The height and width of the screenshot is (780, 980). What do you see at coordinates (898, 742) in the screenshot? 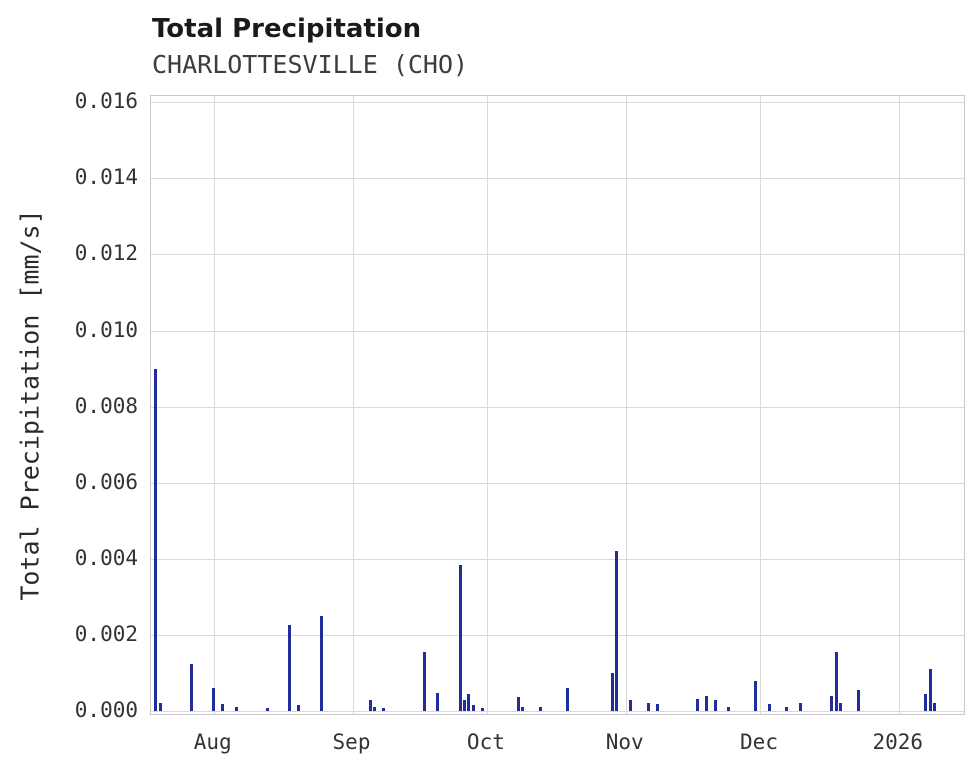
I see `x-tick-label: 2026` at bounding box center [898, 742].